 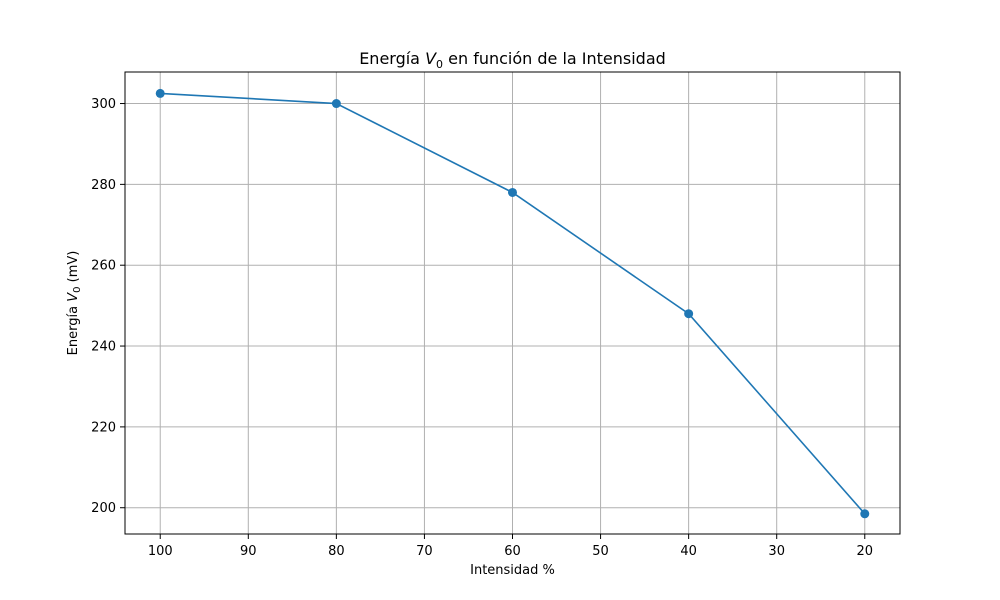 I want to click on x-tick-label: 80, so click(x=336, y=551).